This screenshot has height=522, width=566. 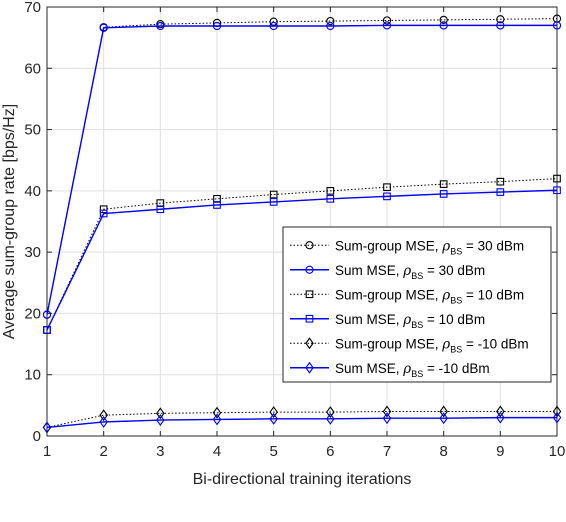 I want to click on x-tick-label: 5, so click(x=273, y=451).